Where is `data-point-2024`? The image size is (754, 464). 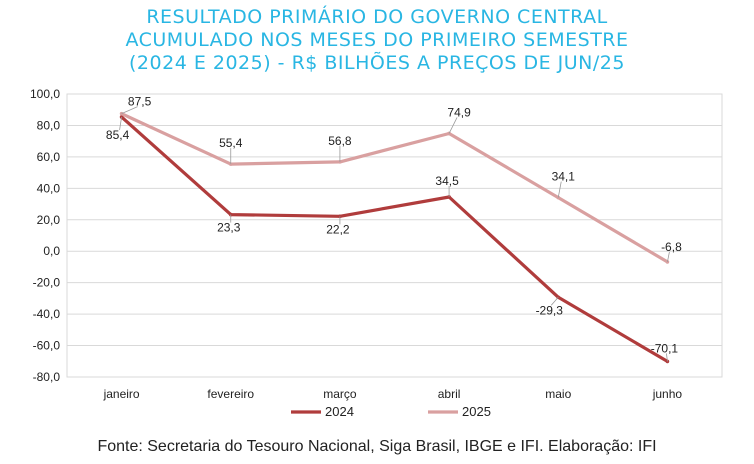
data-point-2024 is located at coordinates (121, 117).